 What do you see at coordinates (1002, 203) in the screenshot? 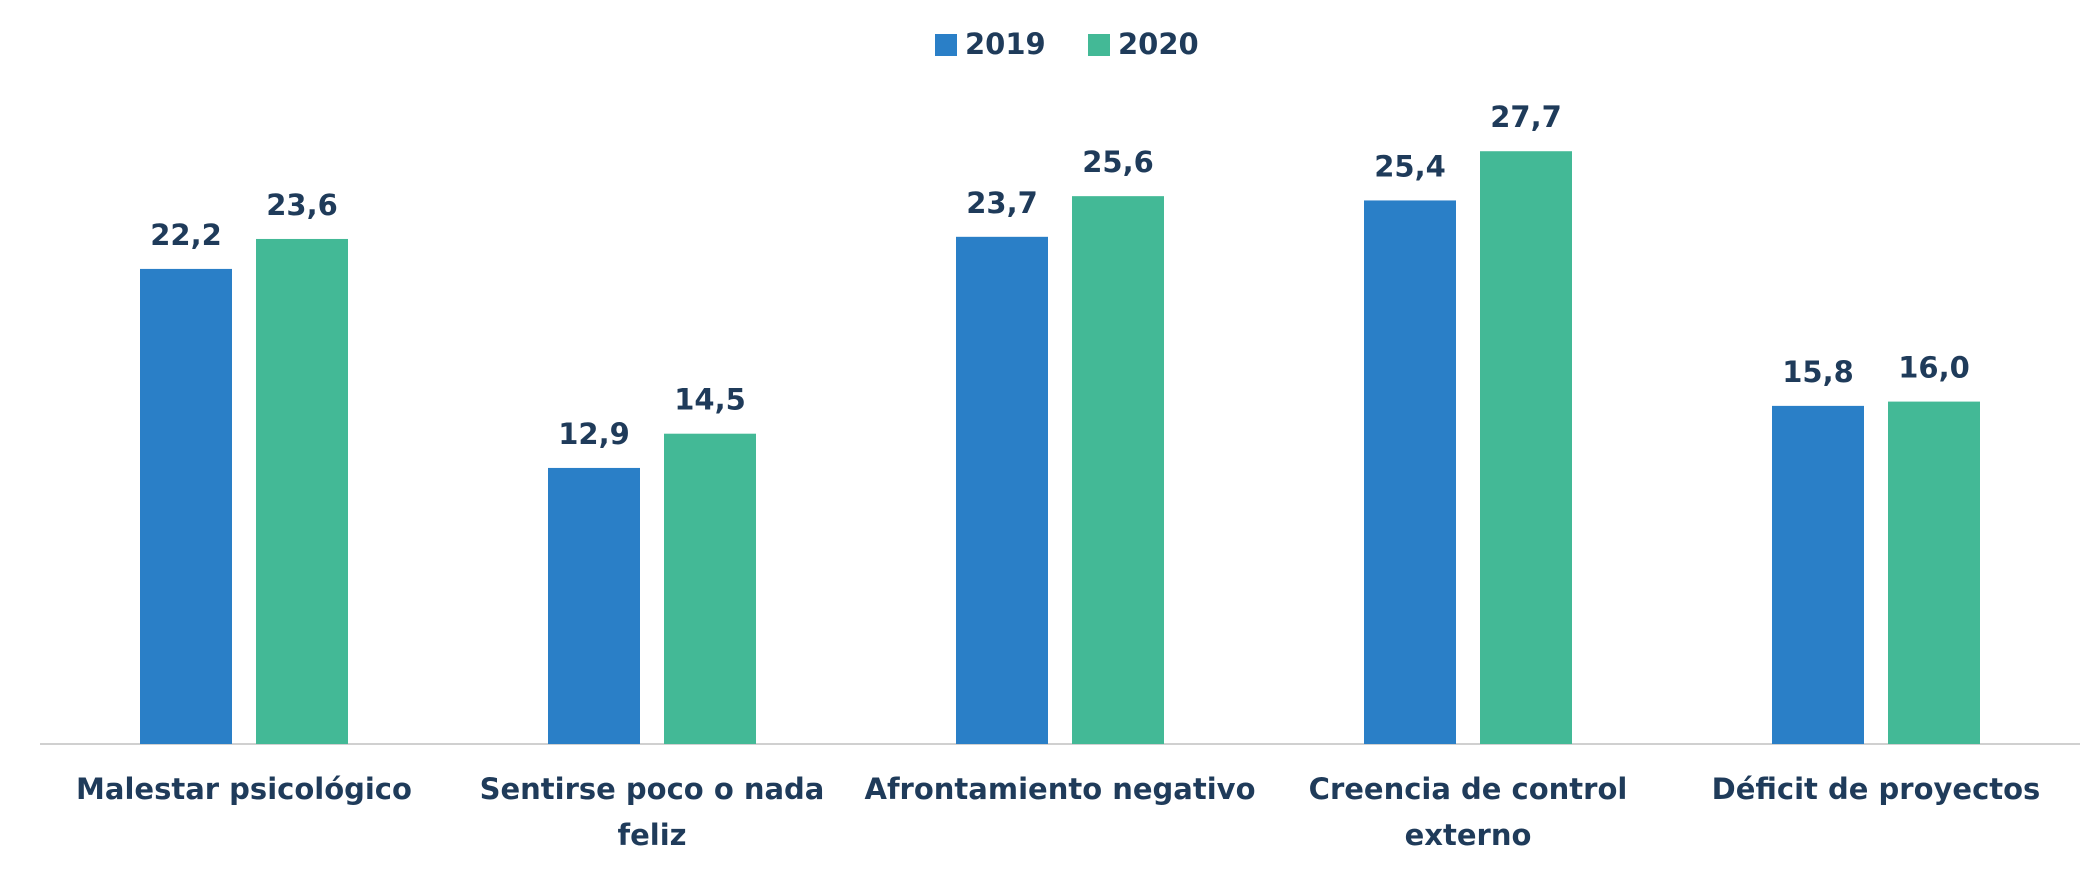
I see `data-label: 23,7` at bounding box center [1002, 203].